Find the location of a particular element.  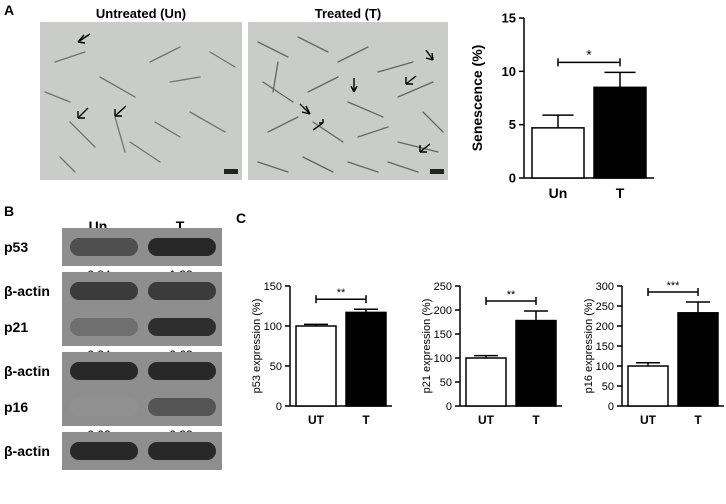

y-tick-label: 300 is located at coordinates (605, 287).